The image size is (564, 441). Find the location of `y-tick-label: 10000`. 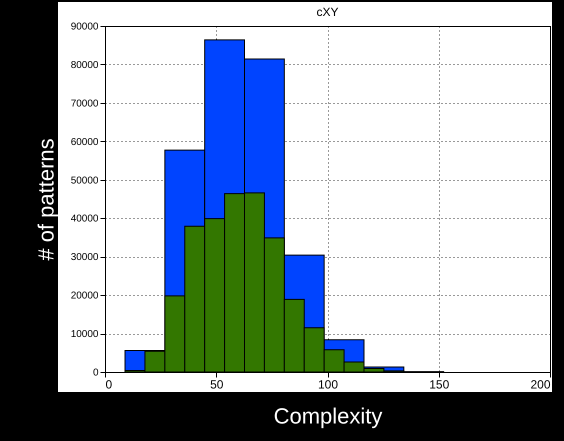

y-tick-label: 10000 is located at coordinates (84, 334).